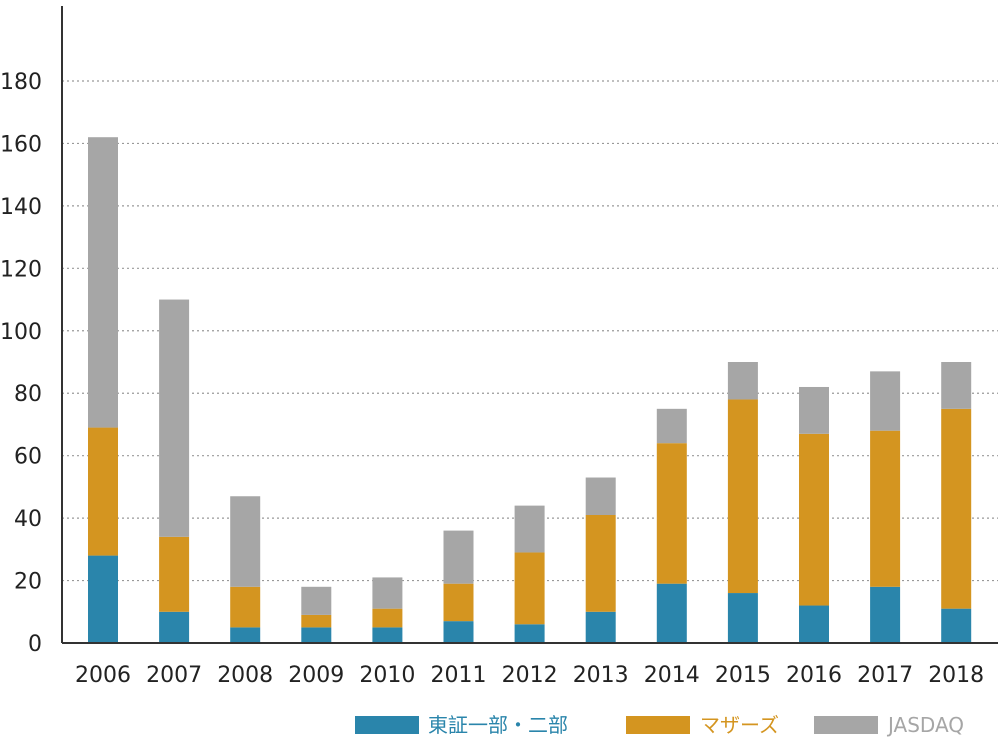  What do you see at coordinates (103, 675) in the screenshot?
I see `x-tick-label: 2006` at bounding box center [103, 675].